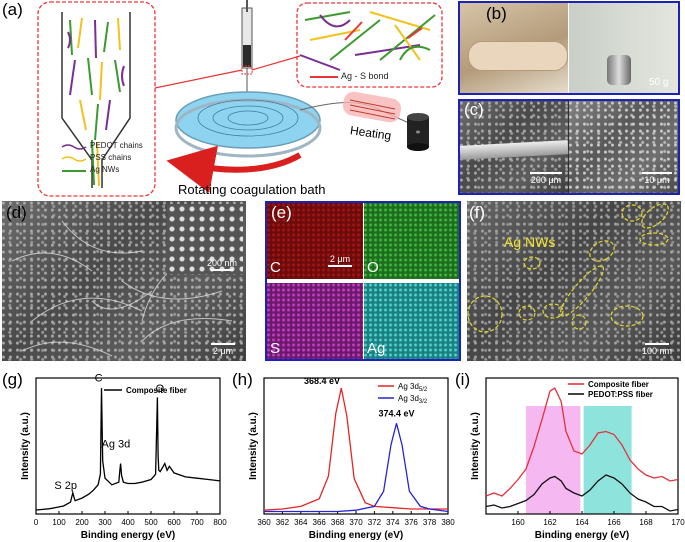  Describe the element at coordinates (65, 486) in the screenshot. I see `peak-label-s2p: S 2p` at that location.